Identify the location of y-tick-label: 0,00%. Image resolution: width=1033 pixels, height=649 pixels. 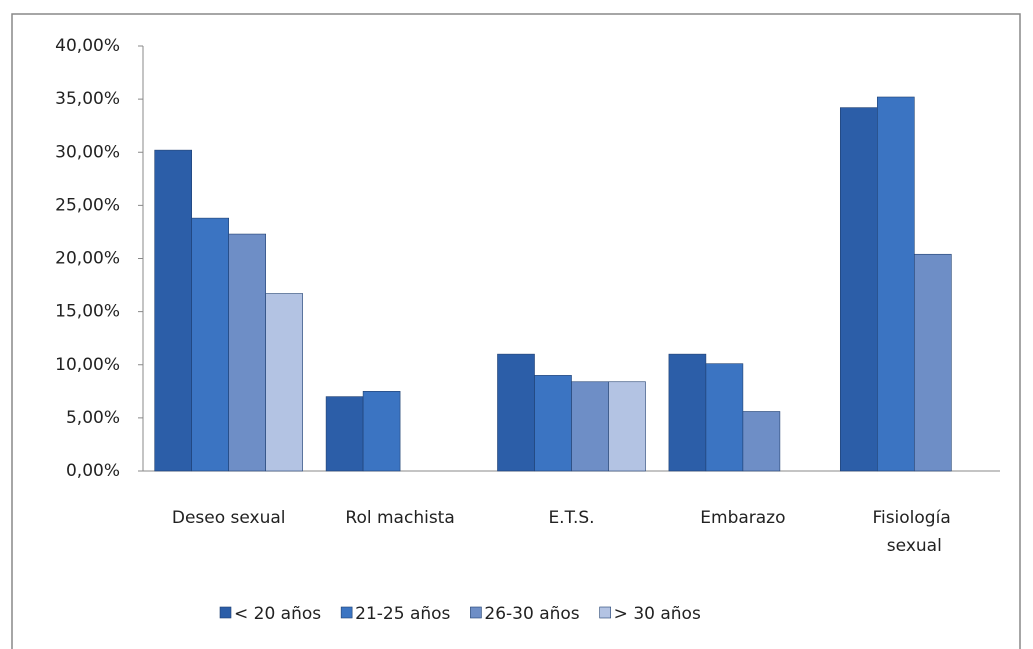
(93, 471).